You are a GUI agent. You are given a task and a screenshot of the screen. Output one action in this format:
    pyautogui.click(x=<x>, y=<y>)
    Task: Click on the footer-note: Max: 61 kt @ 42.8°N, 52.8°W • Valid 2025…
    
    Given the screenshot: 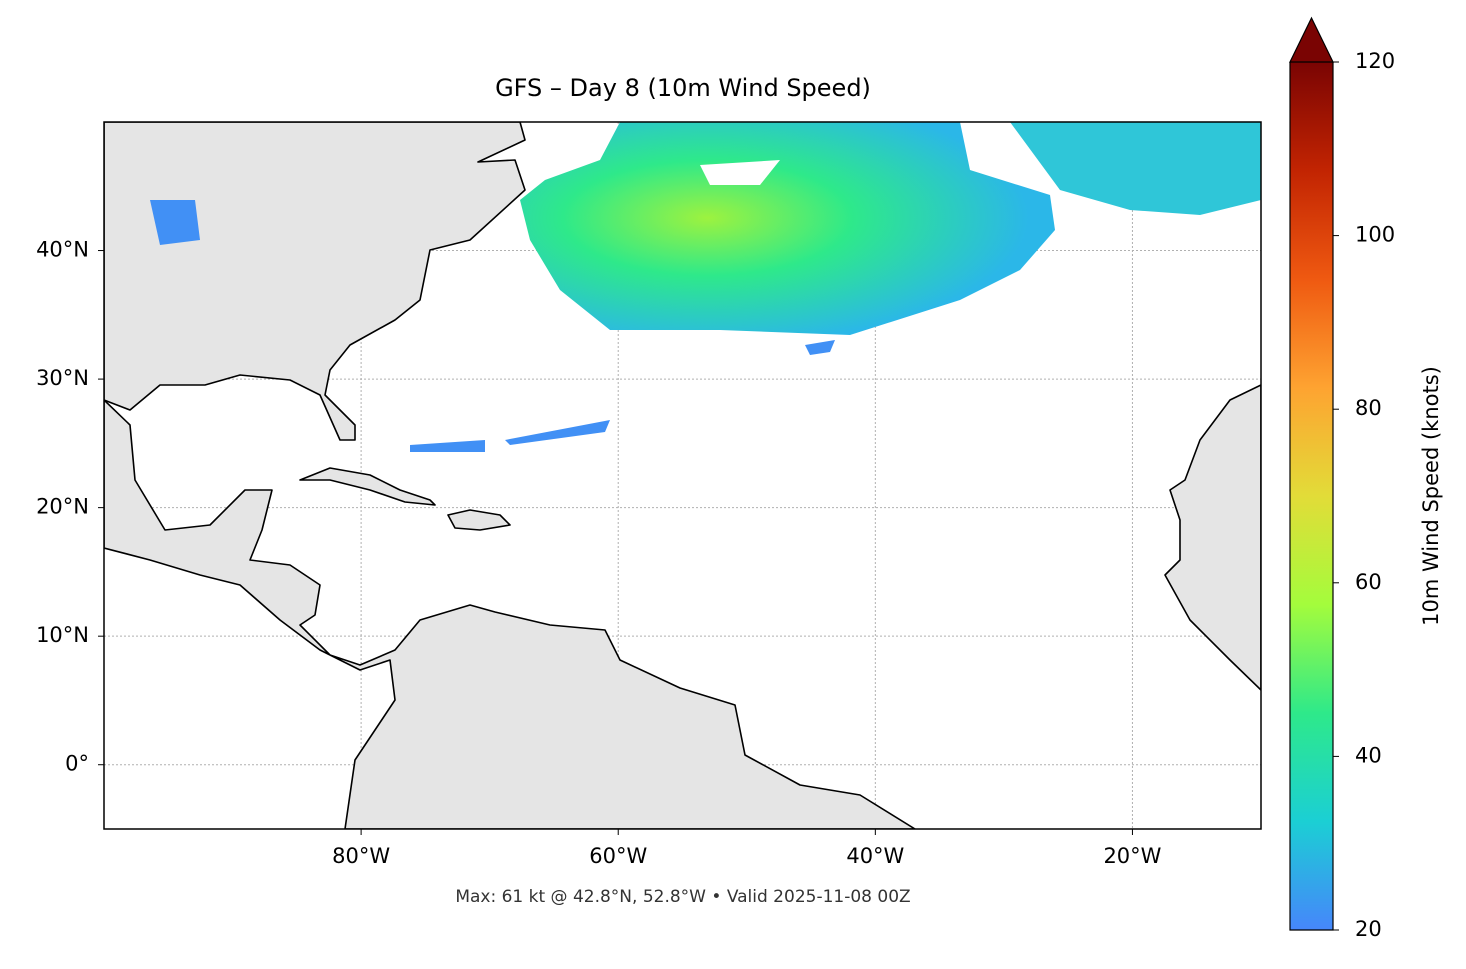 What is the action you would take?
    pyautogui.click(x=682, y=897)
    